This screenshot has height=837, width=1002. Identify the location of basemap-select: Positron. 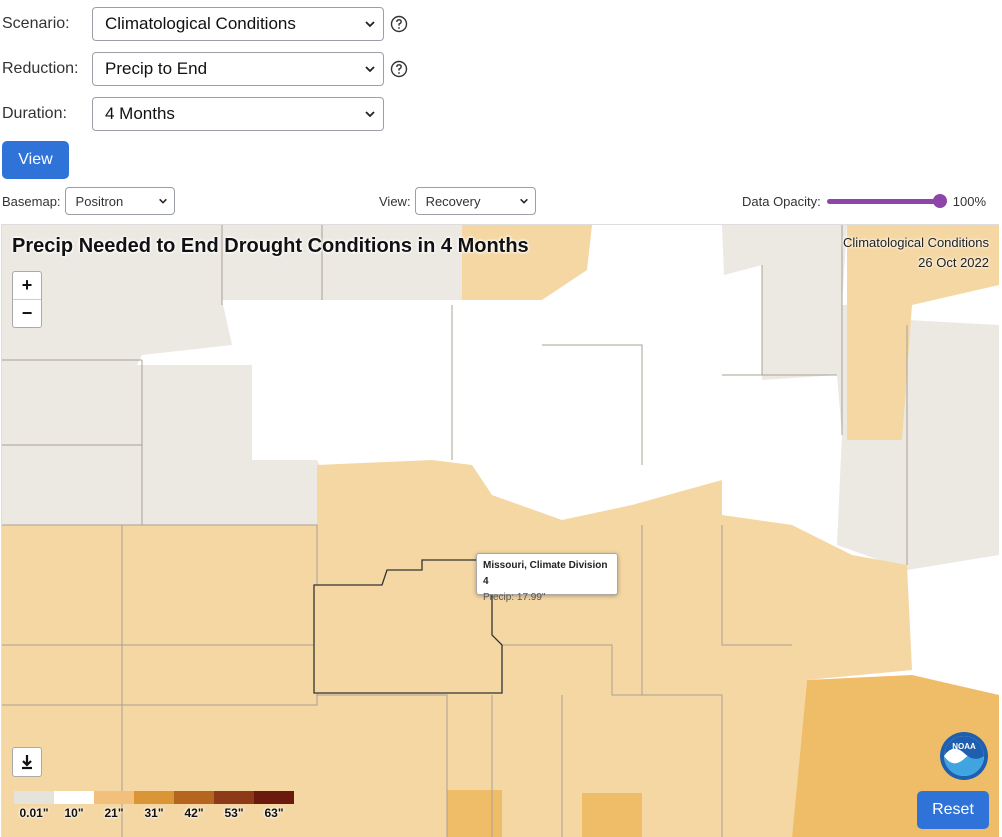
(119, 201).